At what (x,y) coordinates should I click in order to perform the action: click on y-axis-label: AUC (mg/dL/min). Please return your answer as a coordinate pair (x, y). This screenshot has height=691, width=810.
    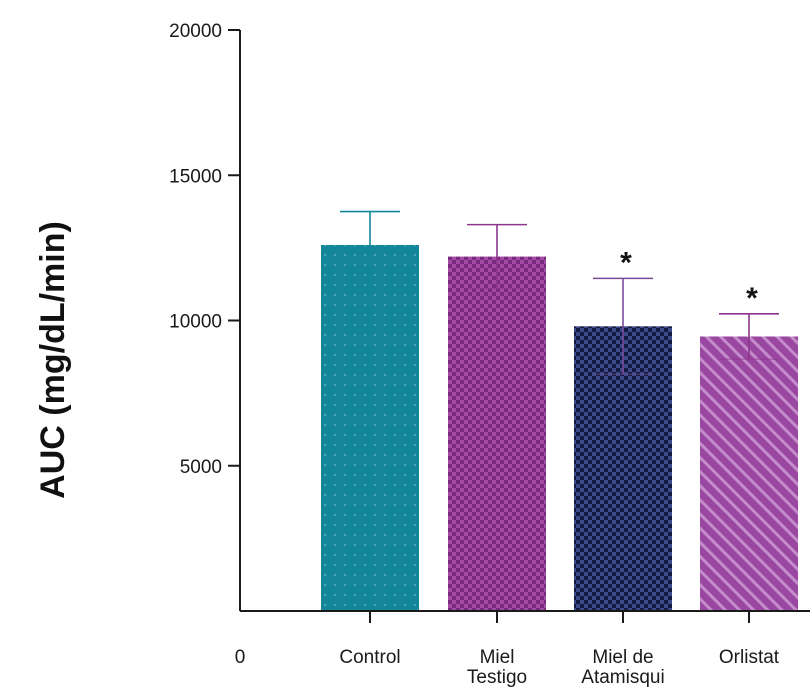
    Looking at the image, I should click on (53, 360).